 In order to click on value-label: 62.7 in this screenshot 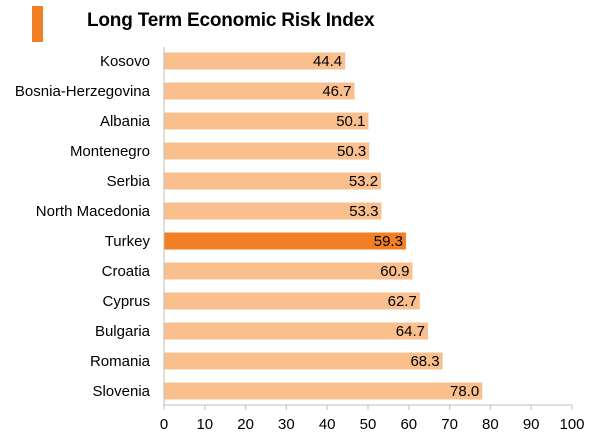, I will do `click(402, 301)`.